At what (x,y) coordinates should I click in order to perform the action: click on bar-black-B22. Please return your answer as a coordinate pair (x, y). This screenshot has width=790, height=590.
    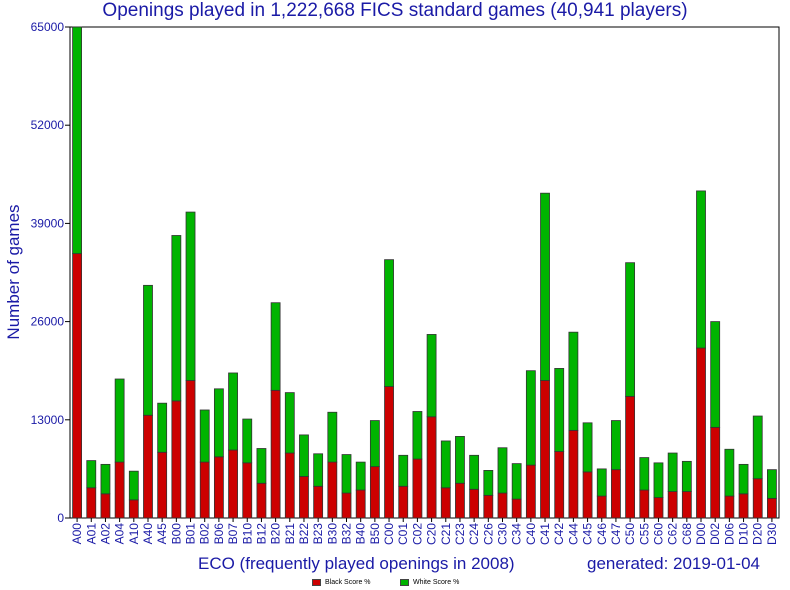
    Looking at the image, I should click on (304, 497).